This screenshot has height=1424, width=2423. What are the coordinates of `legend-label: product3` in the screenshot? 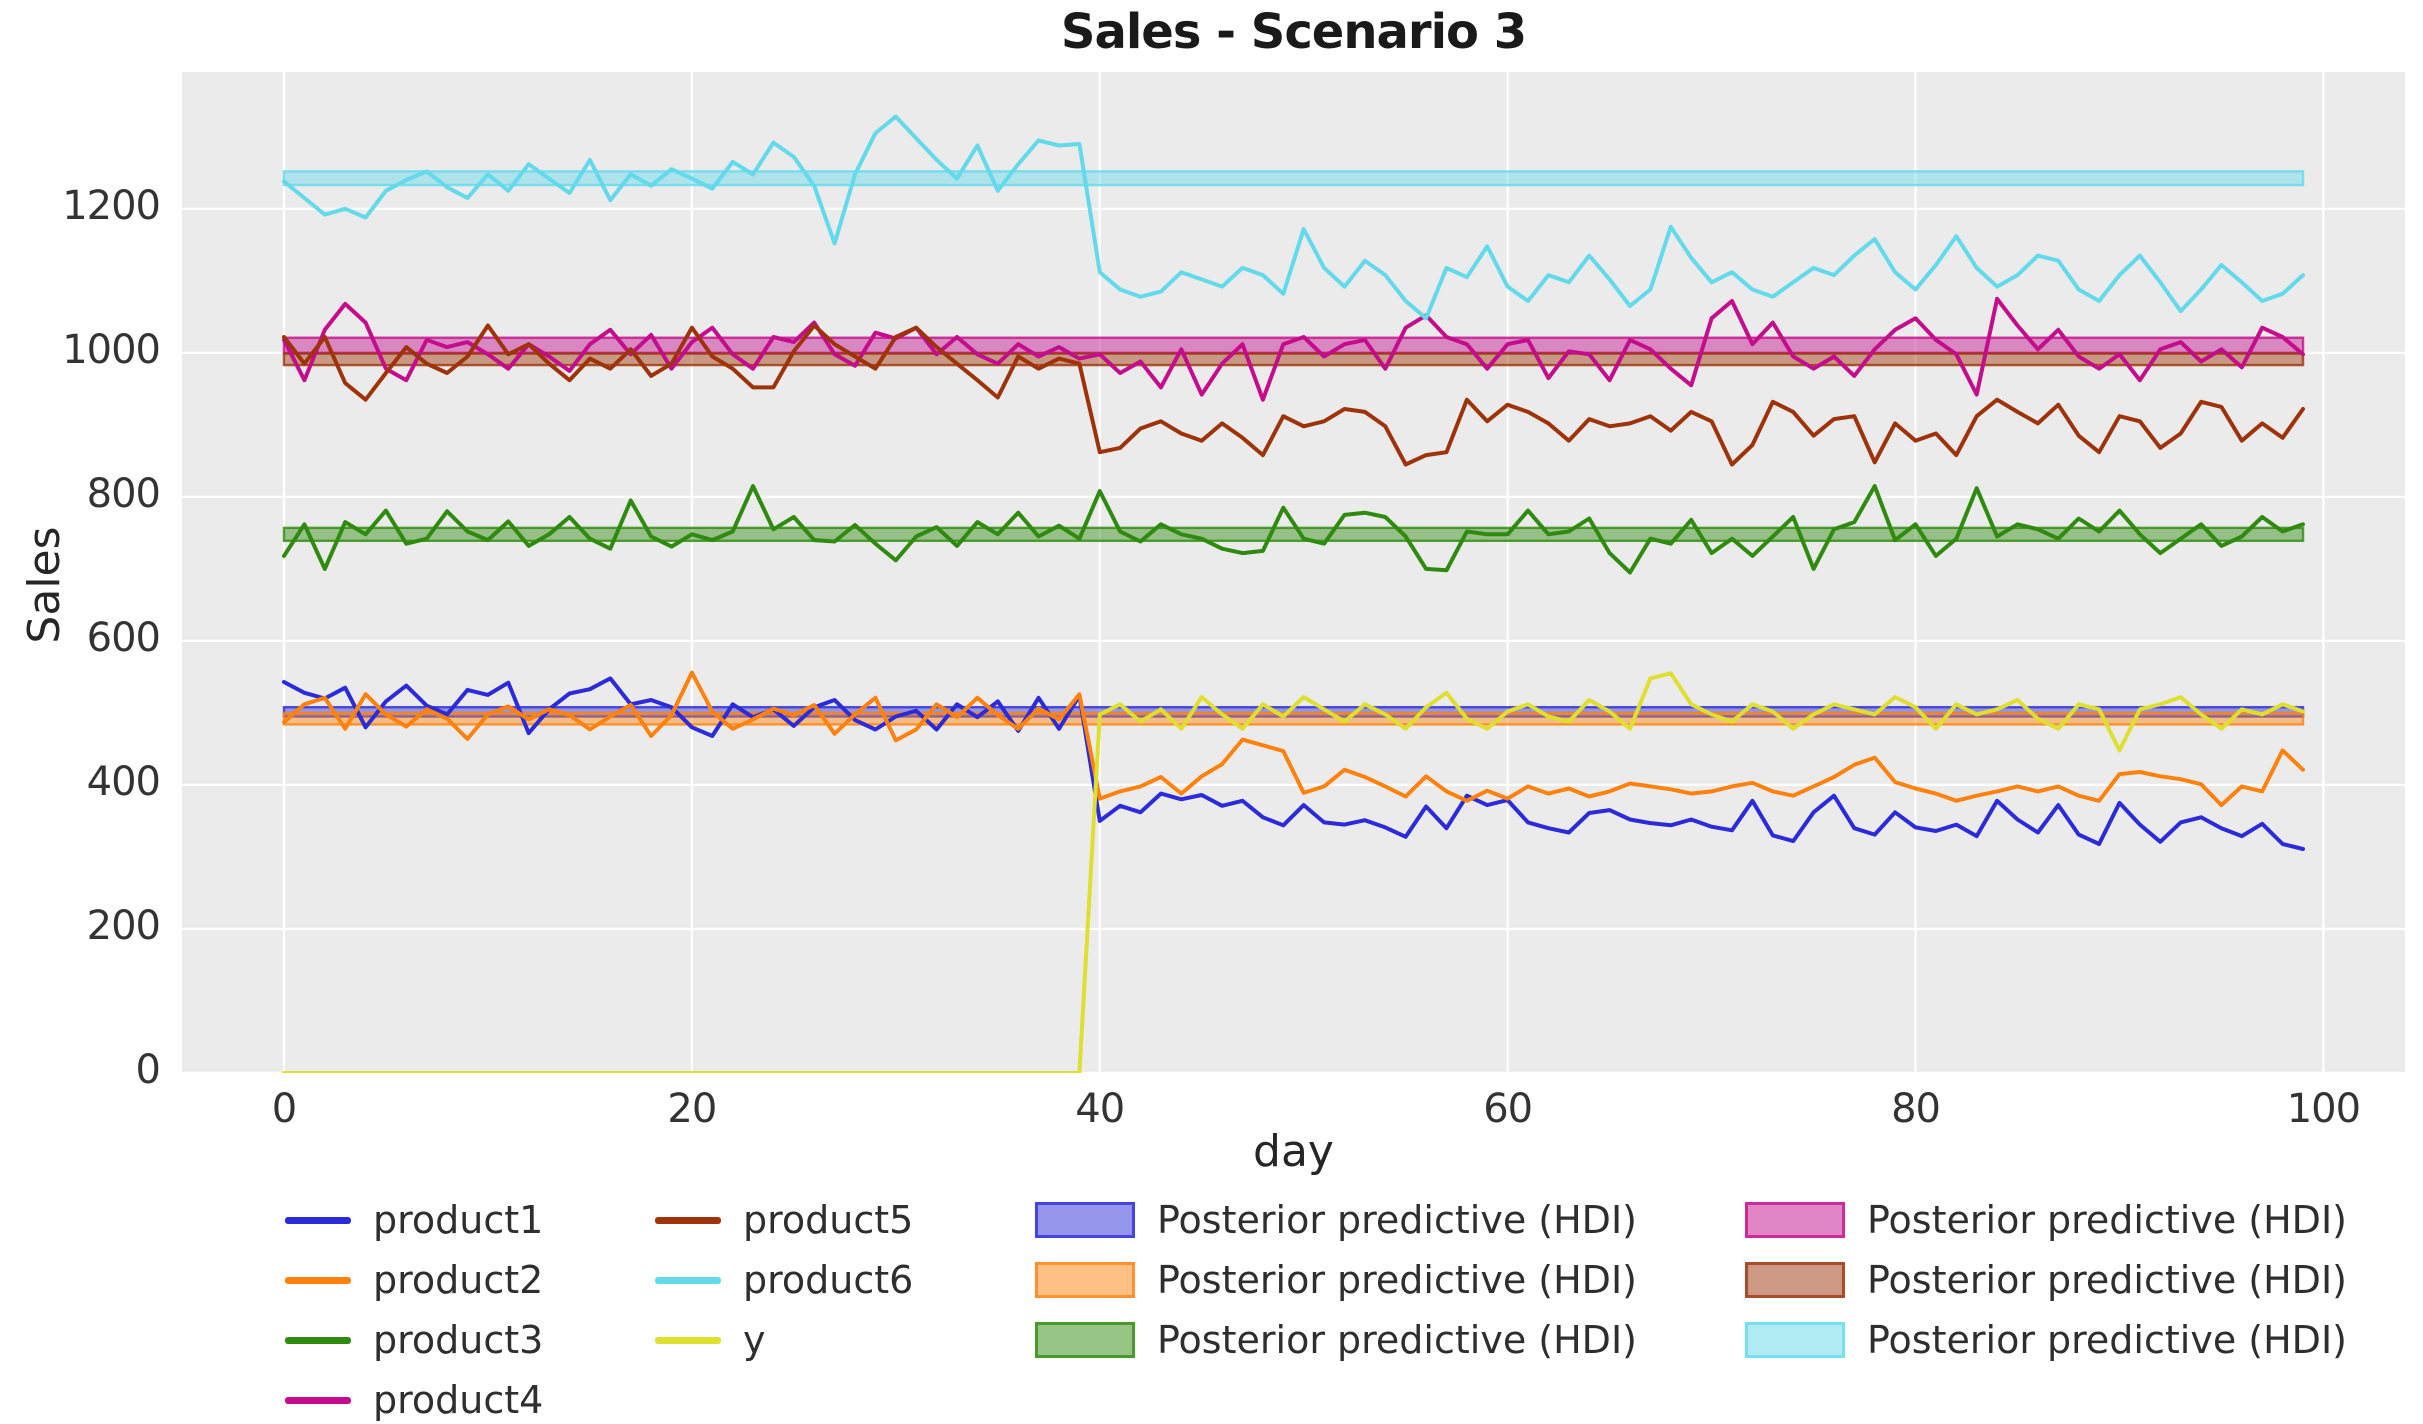 It's located at (458, 1340).